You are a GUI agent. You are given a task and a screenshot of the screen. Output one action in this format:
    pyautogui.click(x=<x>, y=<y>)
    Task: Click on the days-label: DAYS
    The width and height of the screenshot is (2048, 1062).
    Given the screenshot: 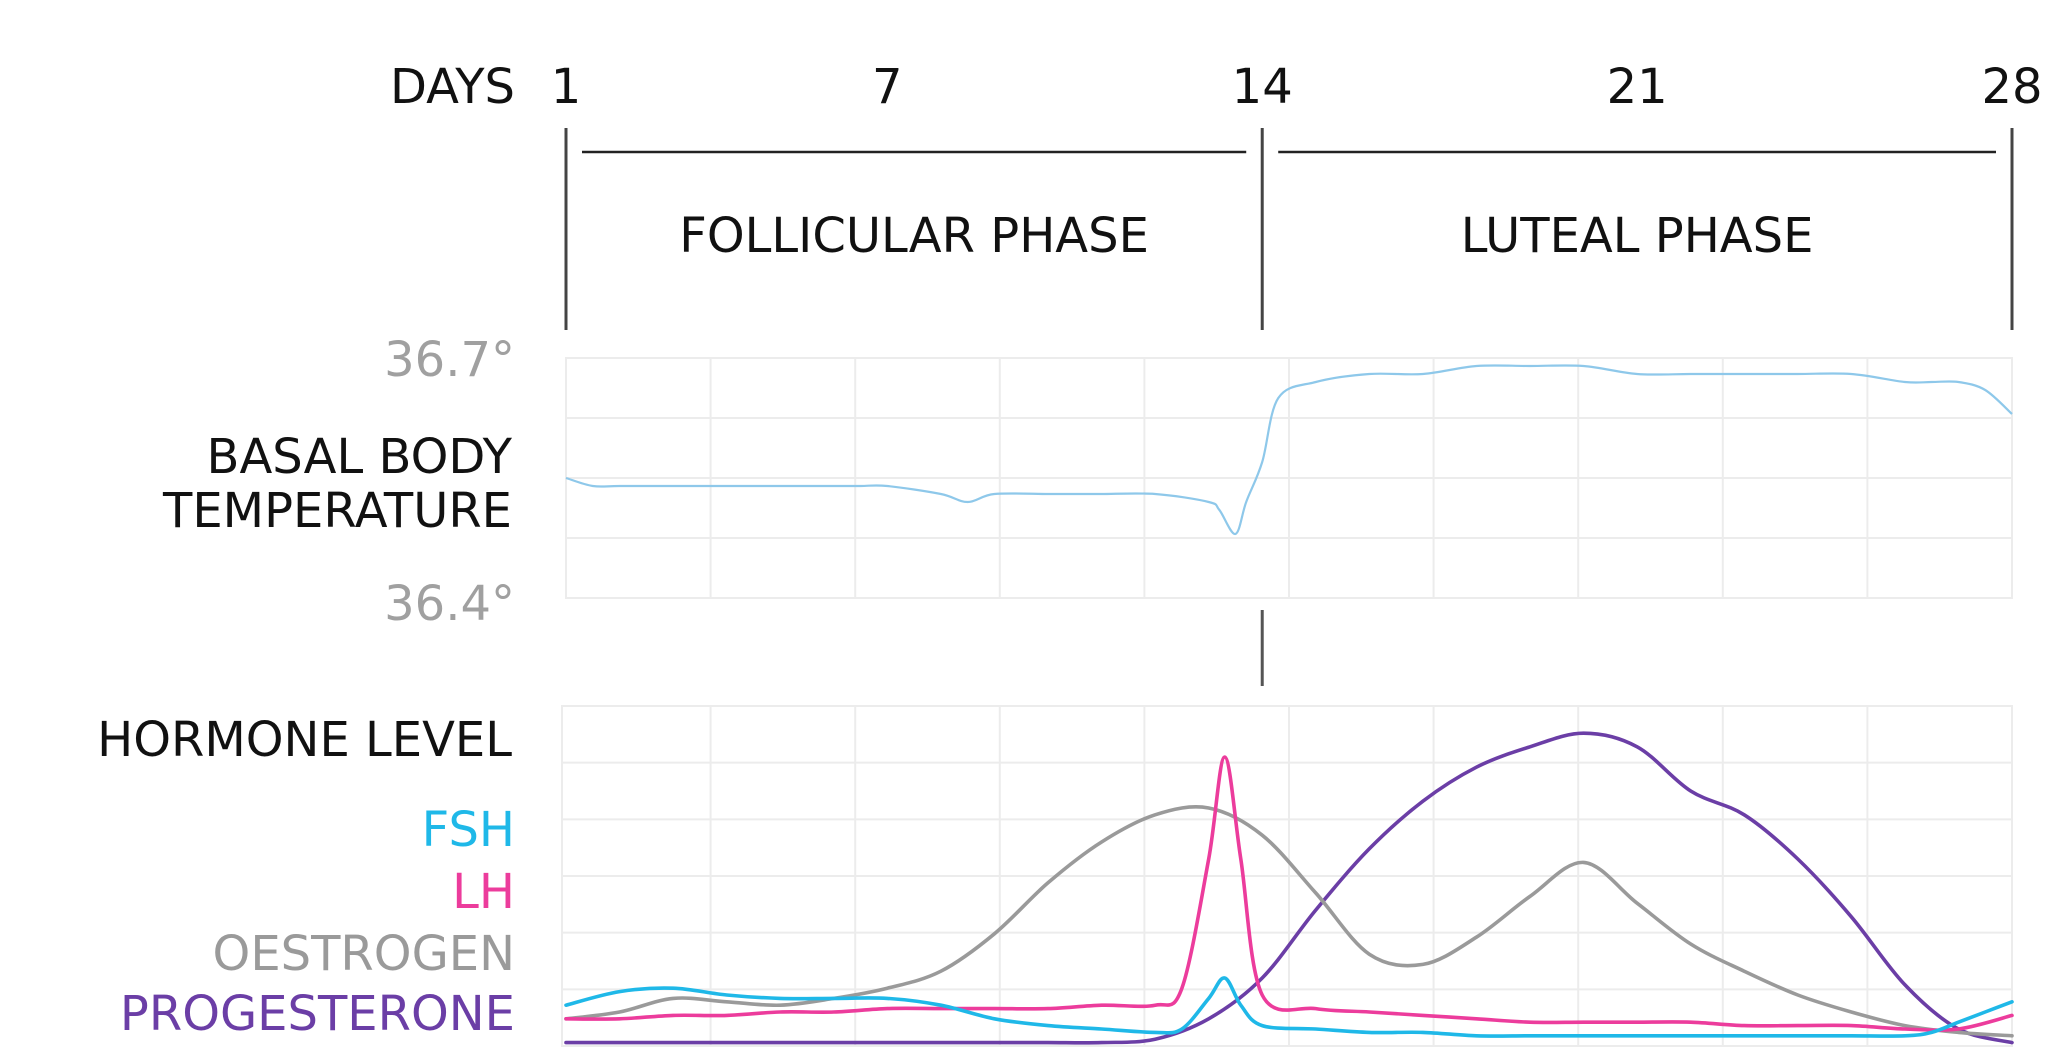 What is the action you would take?
    pyautogui.click(x=452, y=87)
    